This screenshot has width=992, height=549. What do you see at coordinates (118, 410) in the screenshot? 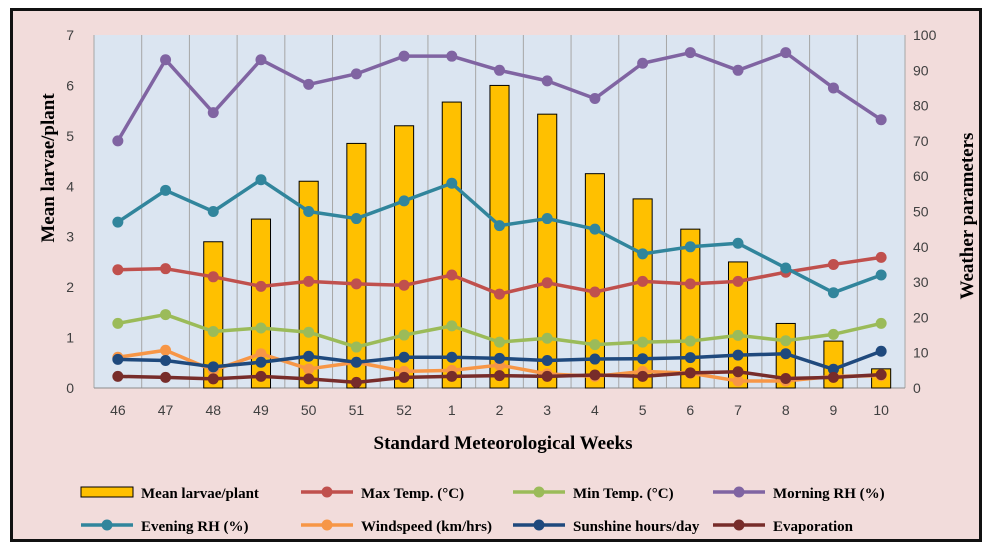
I see `x-tick-label: 46` at bounding box center [118, 410].